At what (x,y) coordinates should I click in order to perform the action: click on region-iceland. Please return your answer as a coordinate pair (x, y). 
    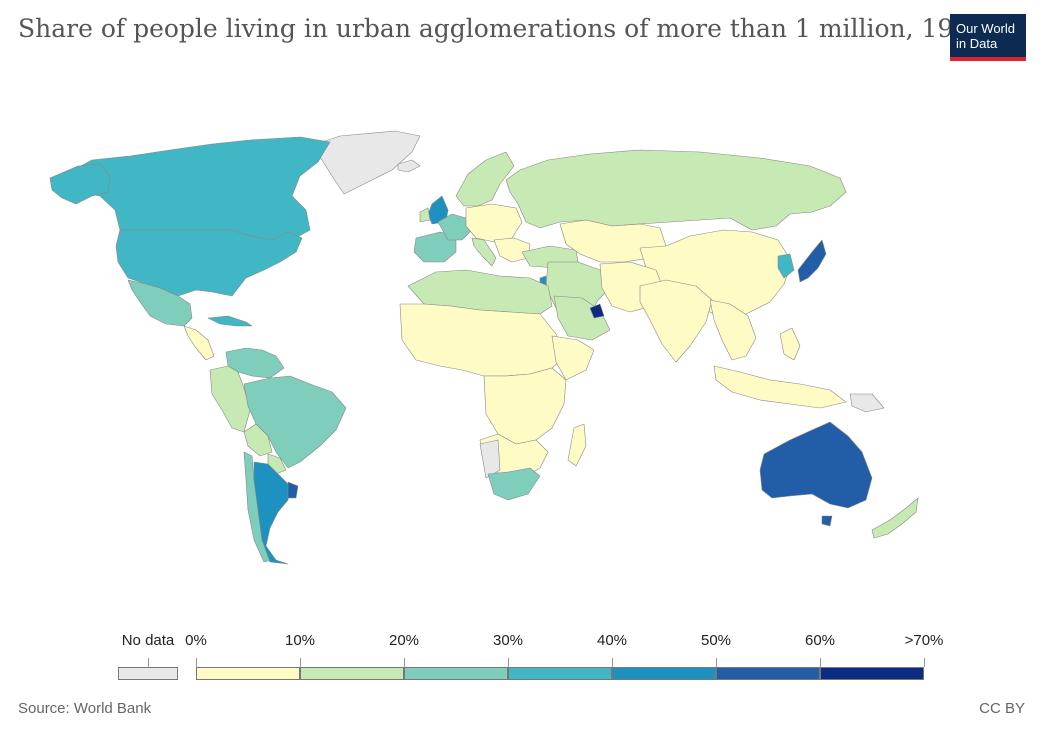
    Looking at the image, I should click on (409, 166).